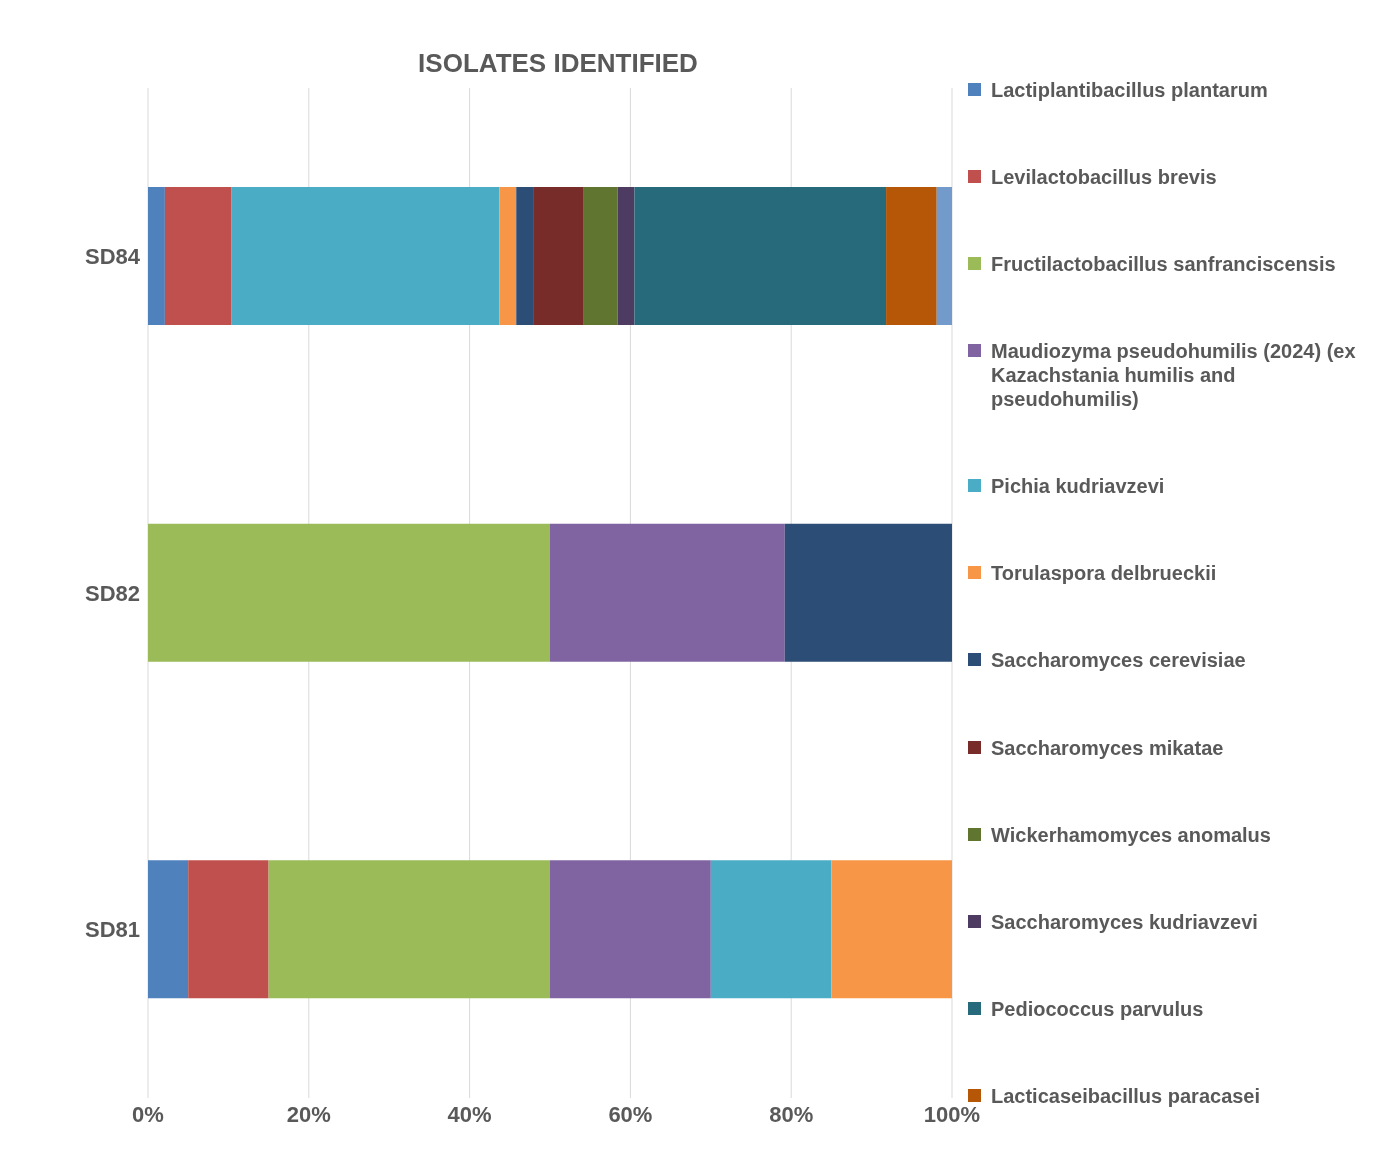 The image size is (1396, 1175). What do you see at coordinates (469, 1114) in the screenshot?
I see `x-tick-label: 40%` at bounding box center [469, 1114].